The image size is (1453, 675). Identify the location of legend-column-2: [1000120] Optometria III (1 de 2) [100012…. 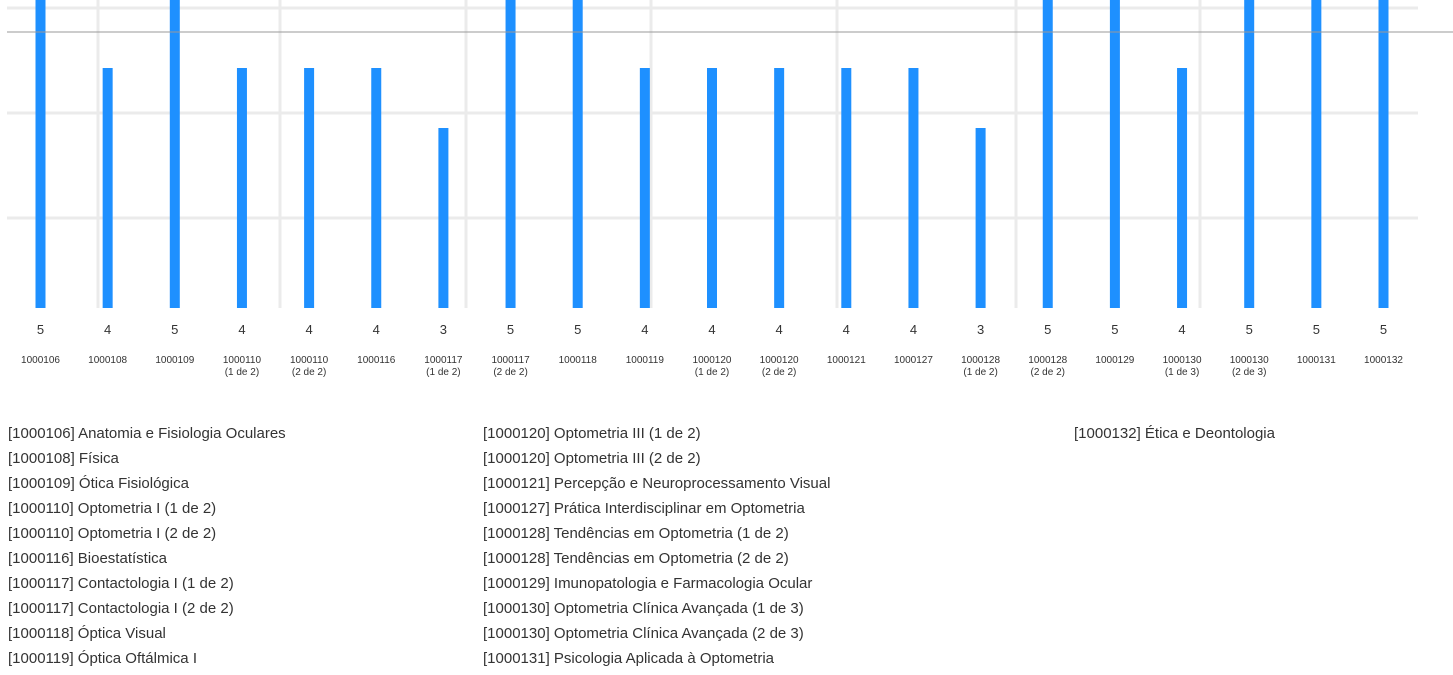
(656, 546).